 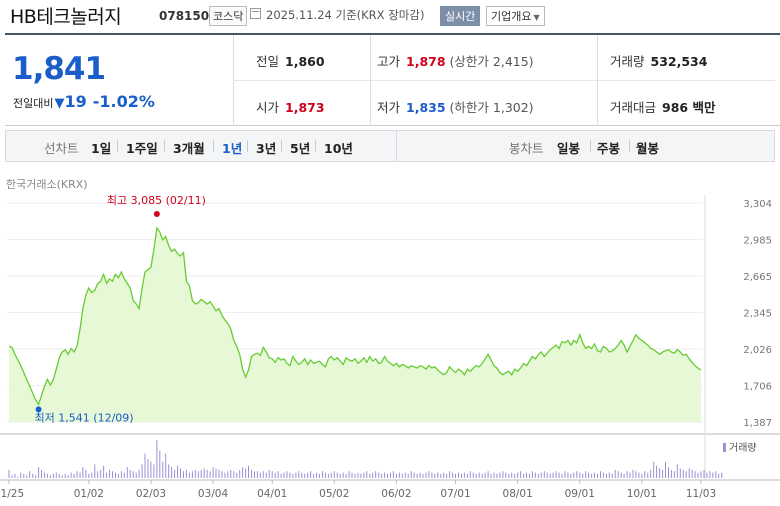 I want to click on high-label: 고가, so click(x=389, y=61).